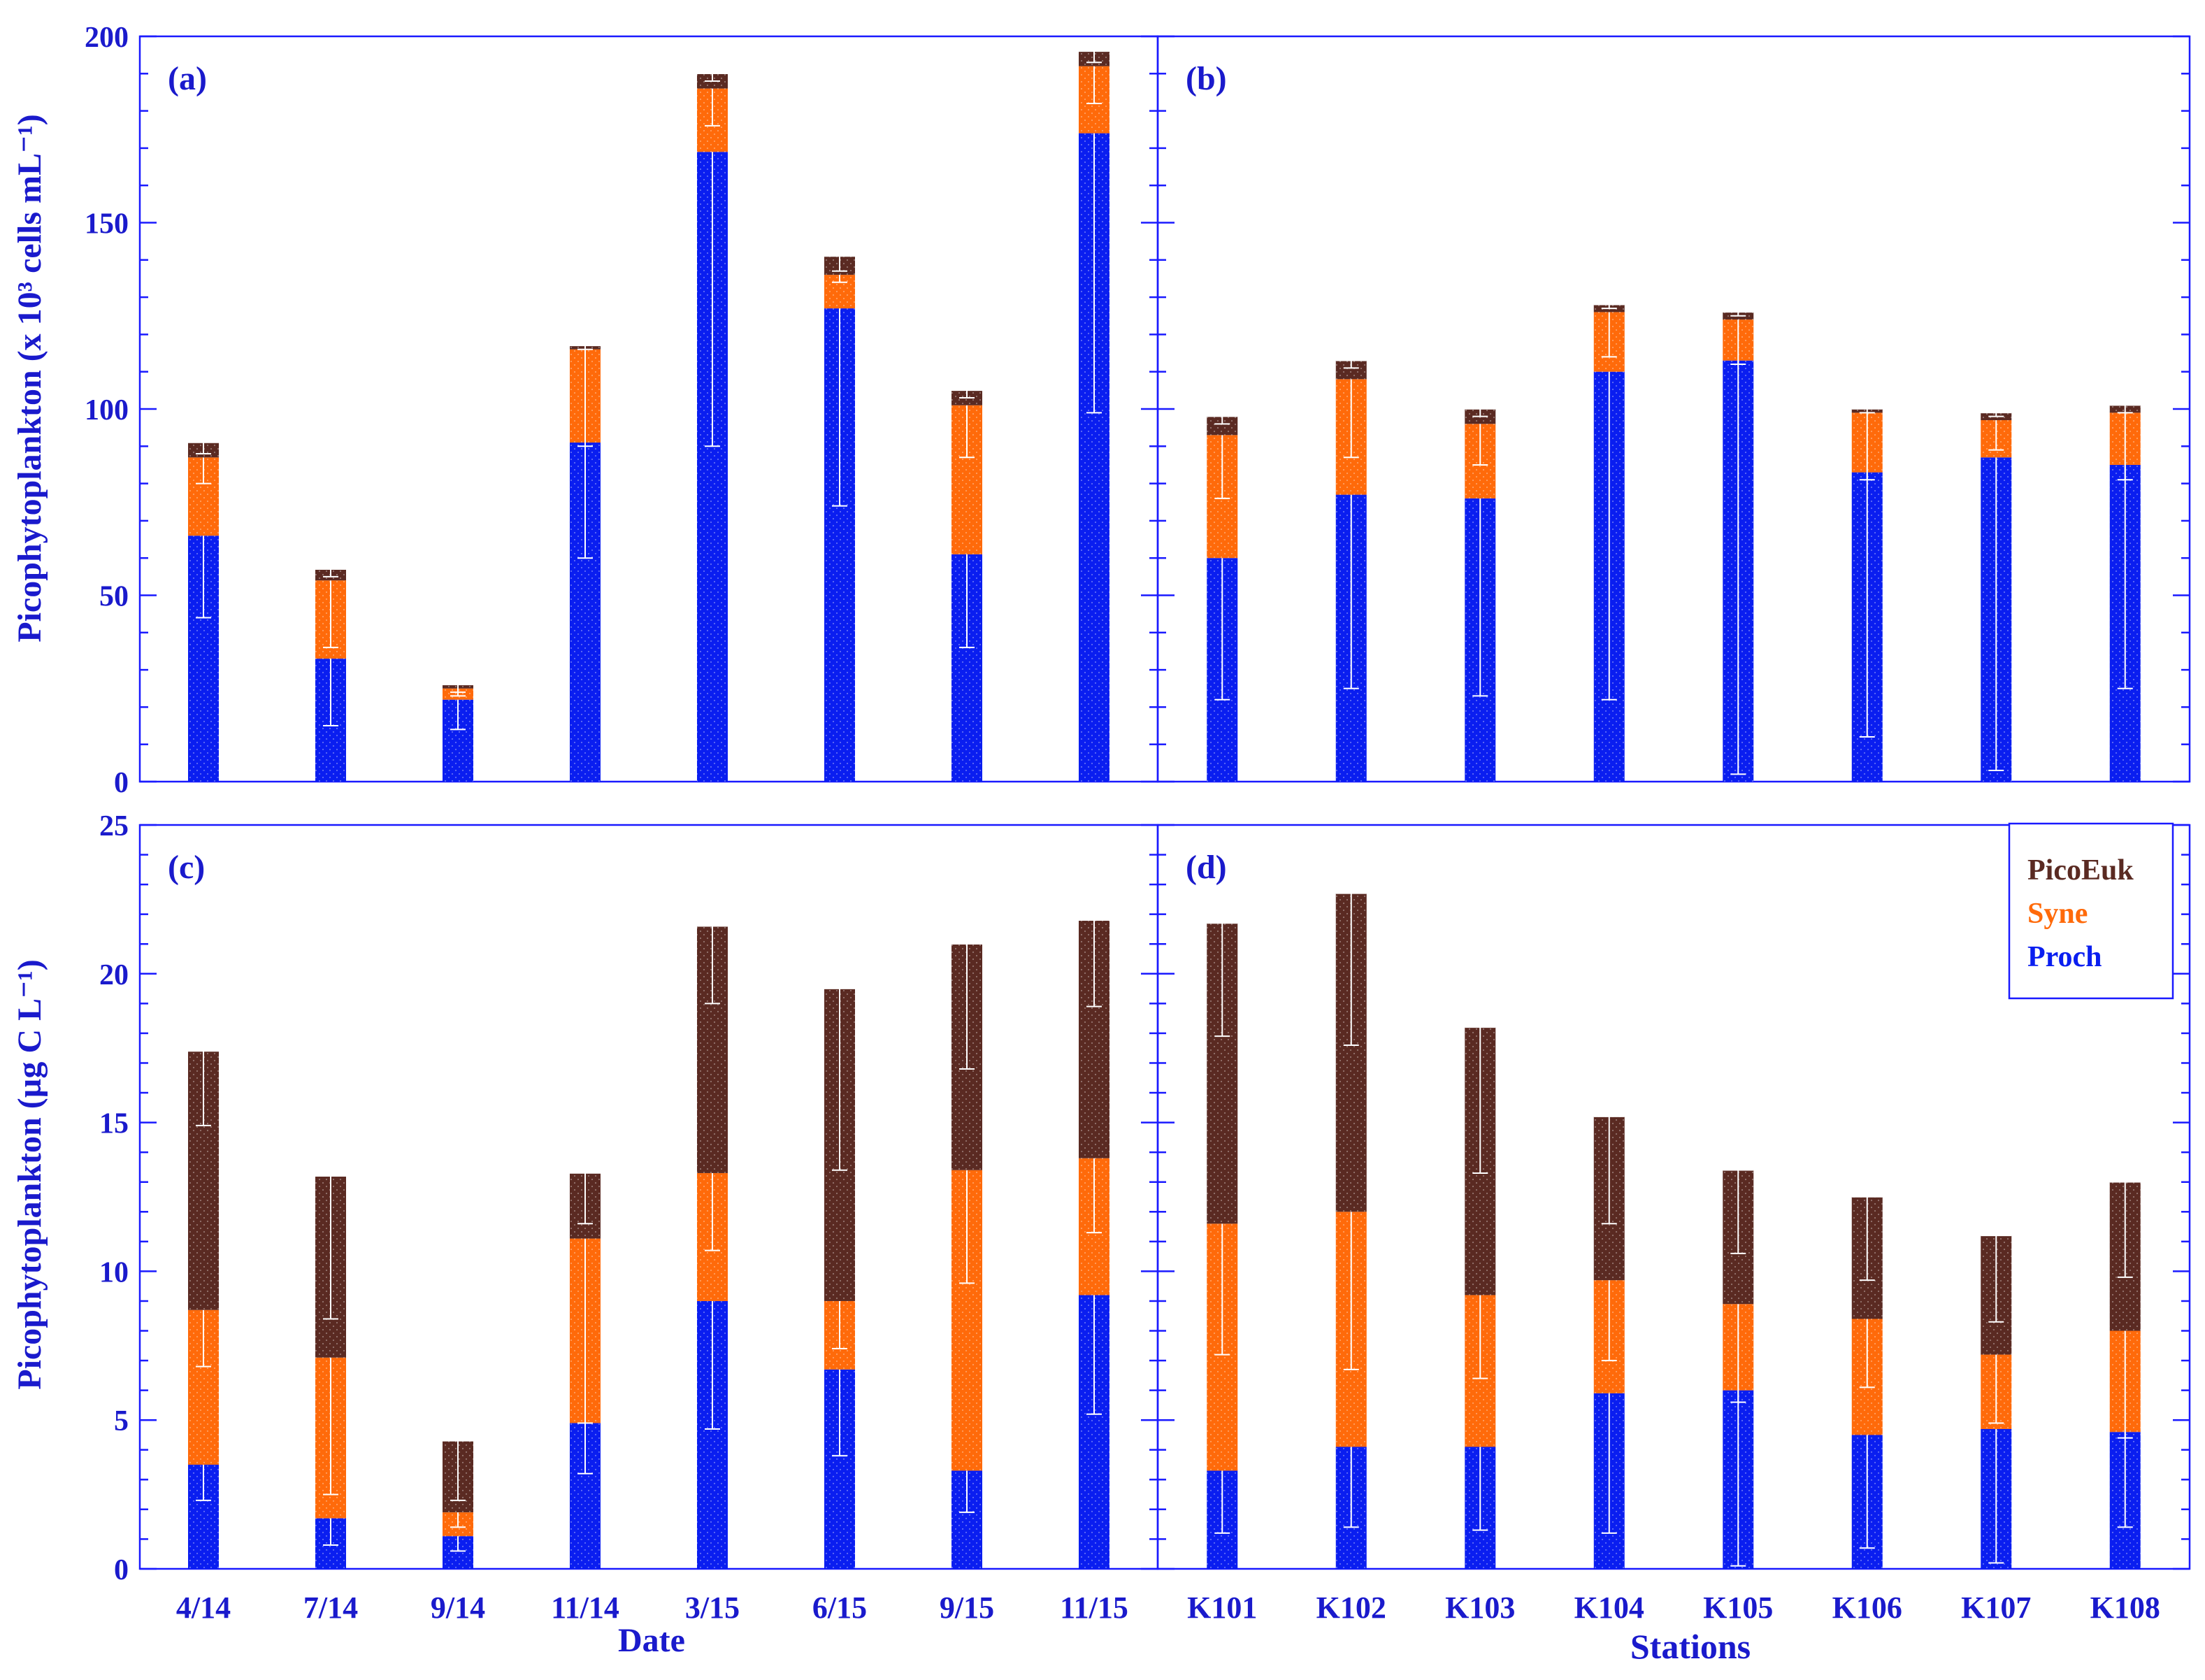  Describe the element at coordinates (186, 868) in the screenshot. I see `panel-label: (c)` at that location.